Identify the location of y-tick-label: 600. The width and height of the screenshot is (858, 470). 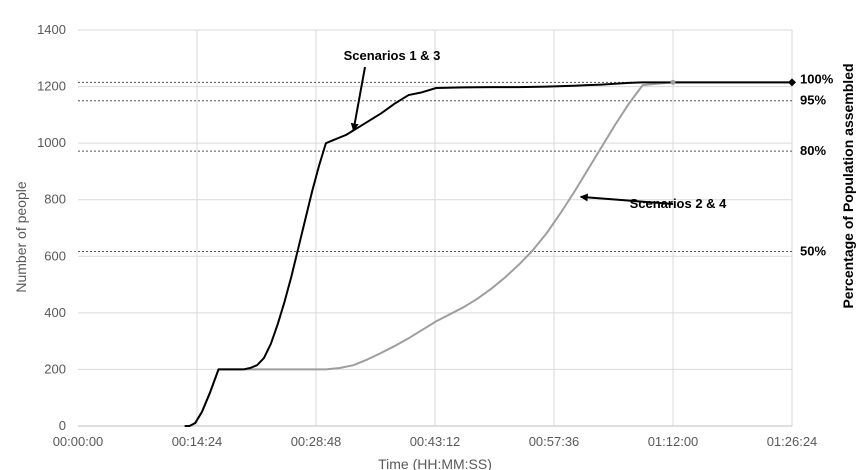
(55, 255).